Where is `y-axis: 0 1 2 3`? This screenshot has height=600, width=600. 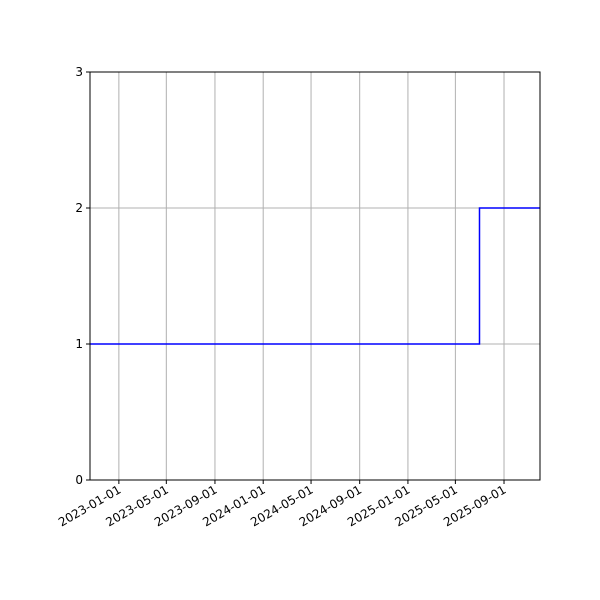 y-axis: 0 1 2 3 is located at coordinates (82, 276).